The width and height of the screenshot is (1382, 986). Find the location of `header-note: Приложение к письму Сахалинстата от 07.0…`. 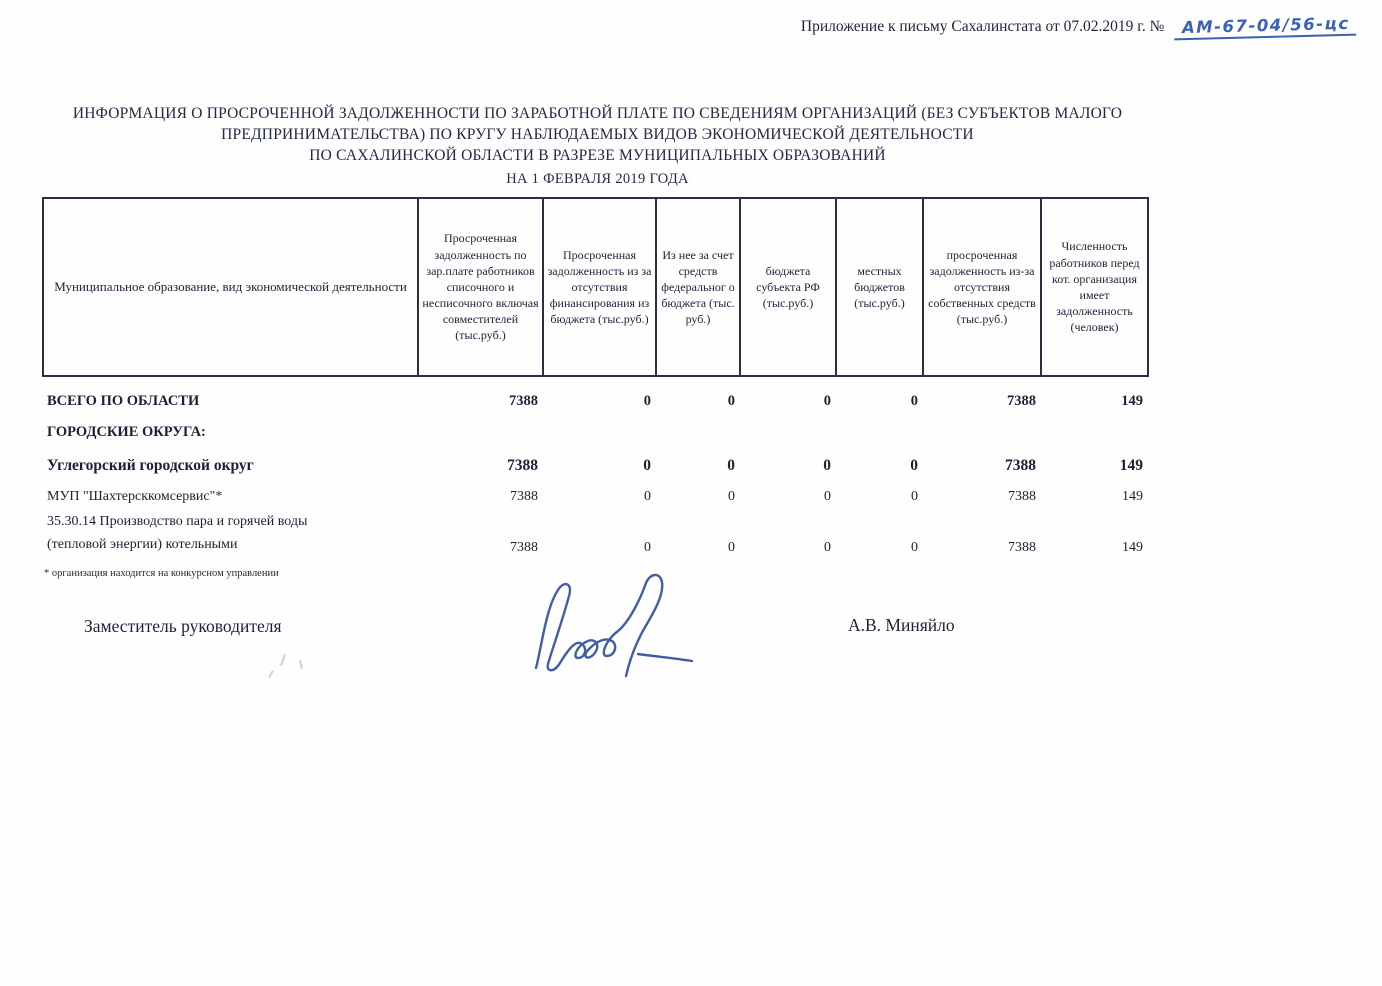

header-note: Приложение к письму Сахалинстата от 07.0… is located at coordinates (1078, 27).